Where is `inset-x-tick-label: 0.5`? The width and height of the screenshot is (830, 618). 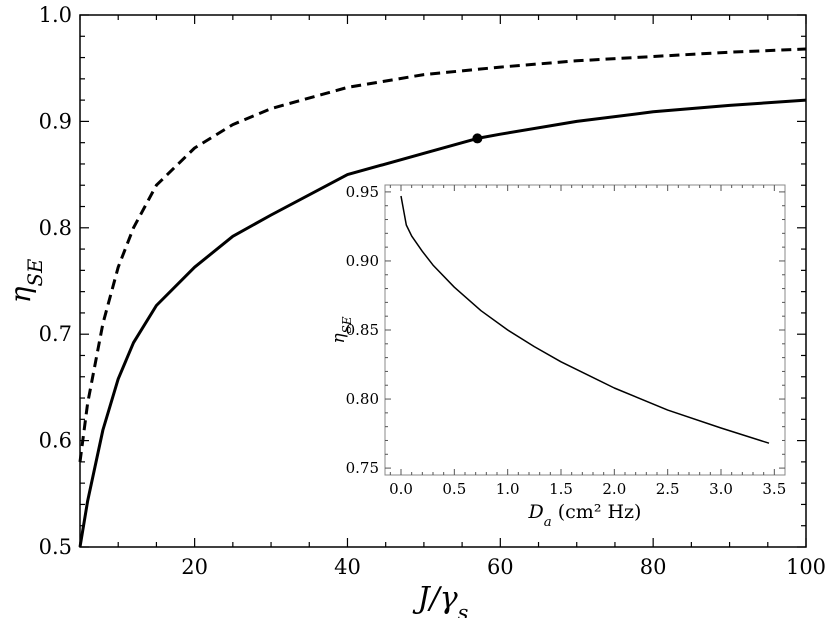
inset-x-tick-label: 0.5 is located at coordinates (454, 489).